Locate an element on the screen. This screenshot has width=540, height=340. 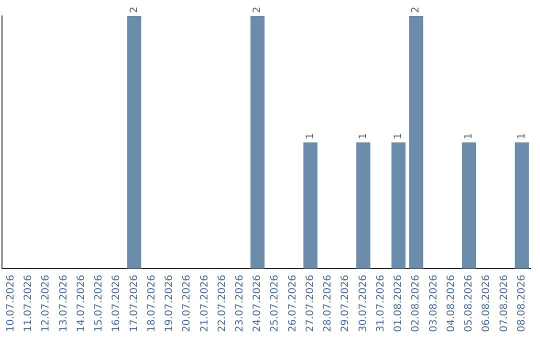
x-tick-label: 25.07.2026 is located at coordinates (275, 303).